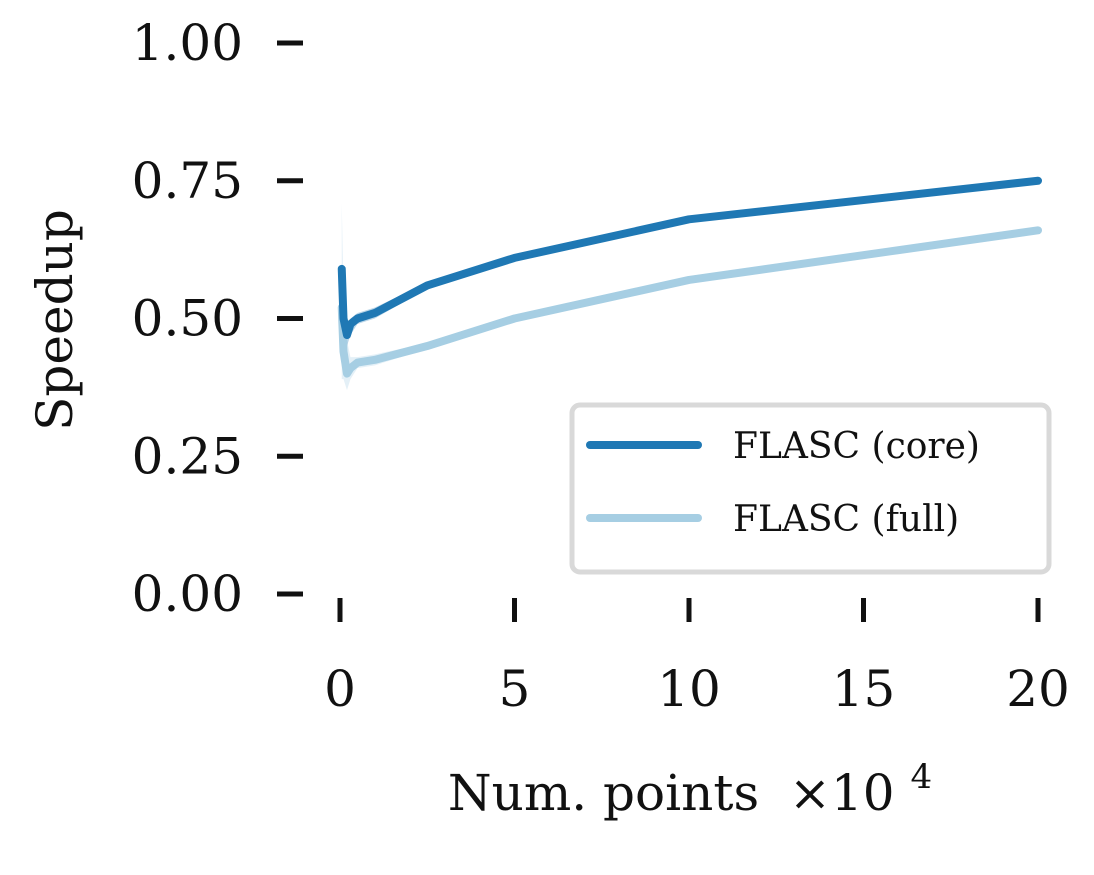  Describe the element at coordinates (187, 181) in the screenshot. I see `y-tick-label: 0.75` at that location.